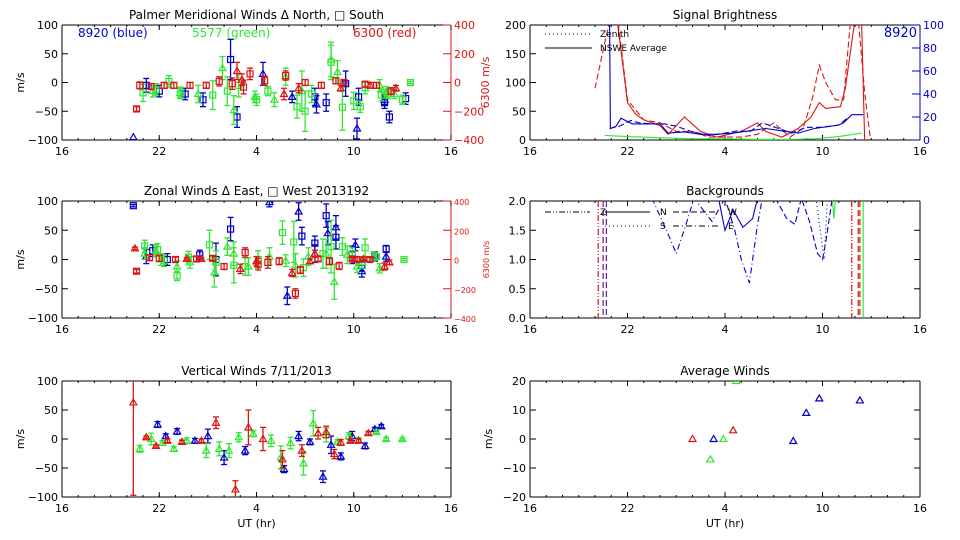 The height and width of the screenshot is (540, 960). I want to click on legend-label: N, so click(663, 213).